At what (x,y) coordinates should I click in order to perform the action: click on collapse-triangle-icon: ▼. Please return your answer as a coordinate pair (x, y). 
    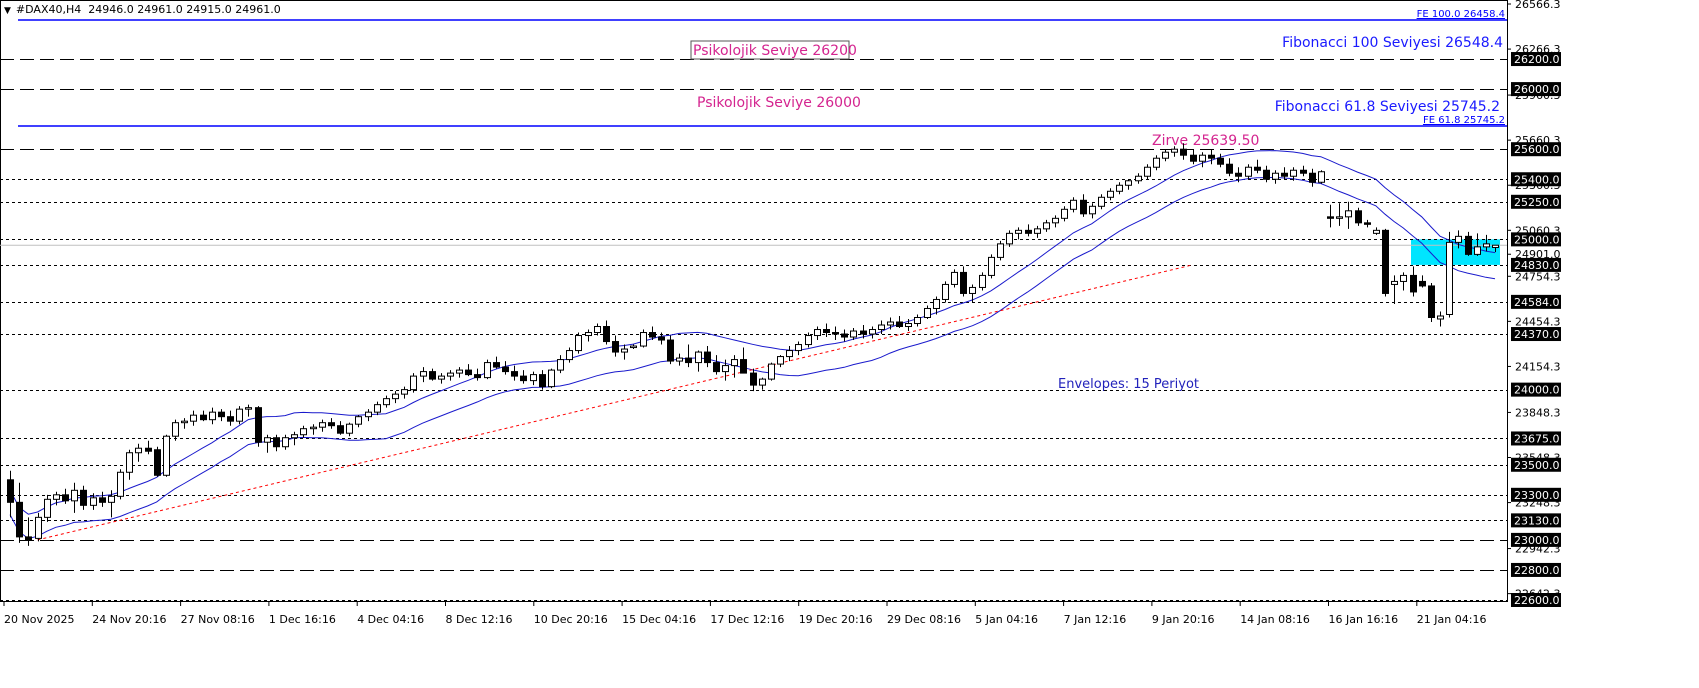
    Looking at the image, I should click on (7, 11).